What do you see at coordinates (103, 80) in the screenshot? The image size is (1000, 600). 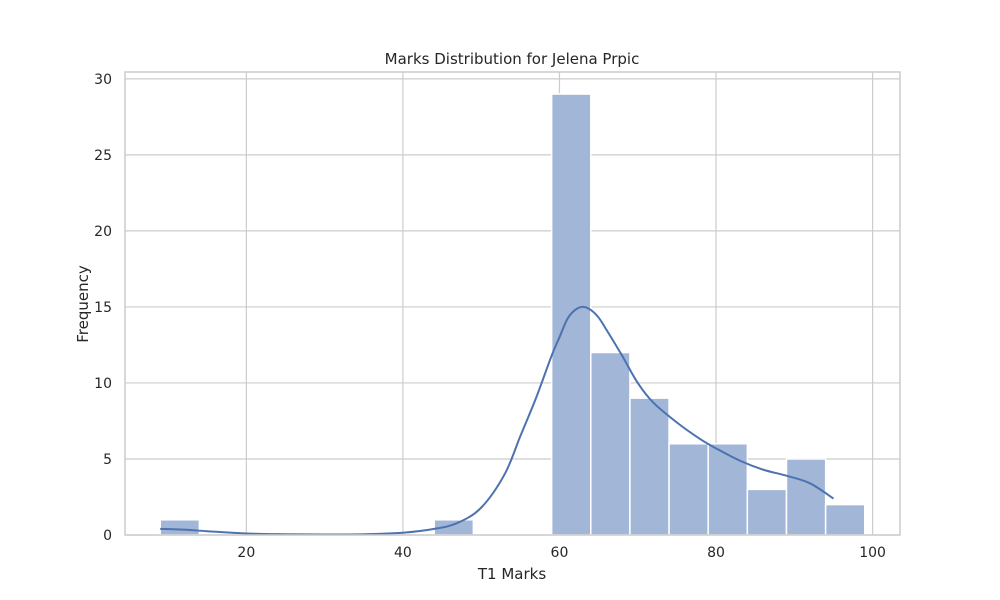 I see `y-tick-label: 30` at bounding box center [103, 80].